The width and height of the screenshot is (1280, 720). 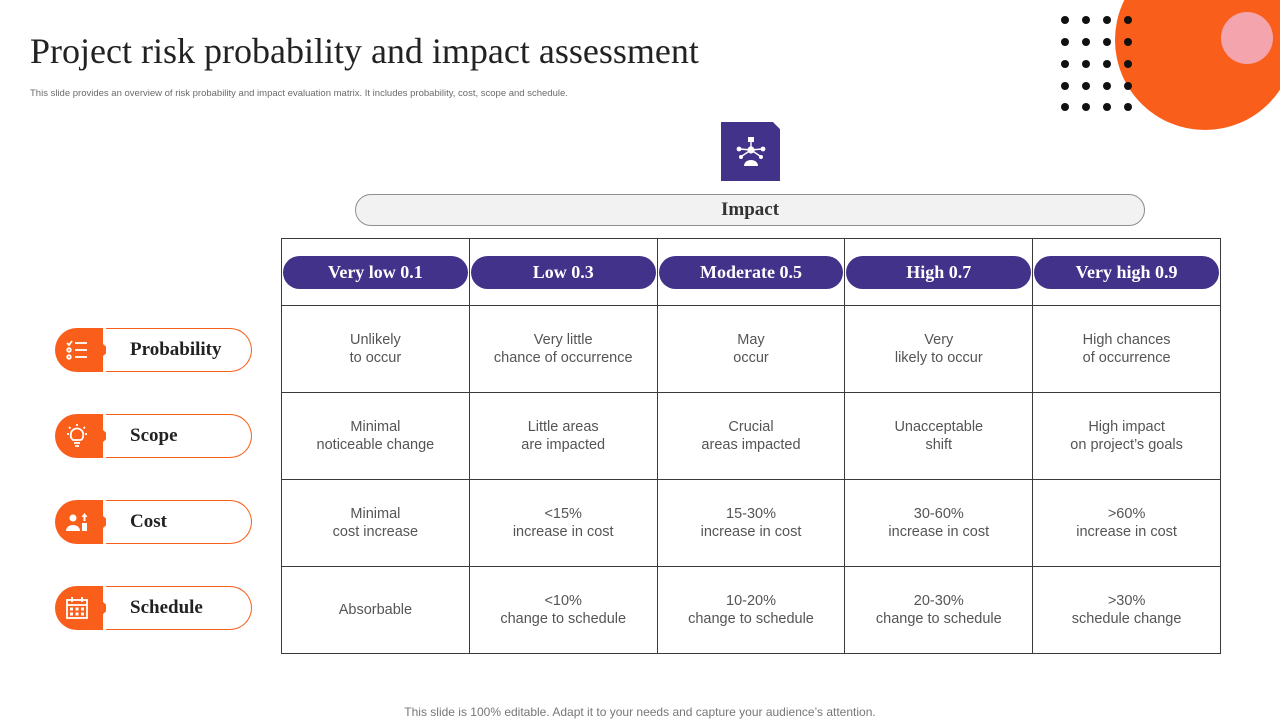 I want to click on table-cell: Unlikely to occur, so click(x=375, y=349).